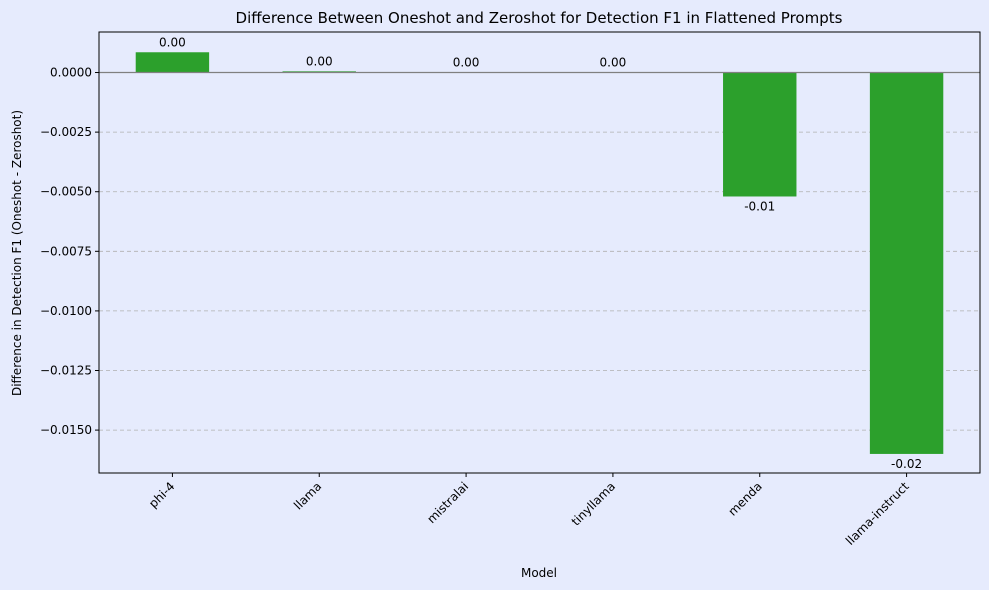  Describe the element at coordinates (66, 430) in the screenshot. I see `y-tick-label: −0.0150` at that location.